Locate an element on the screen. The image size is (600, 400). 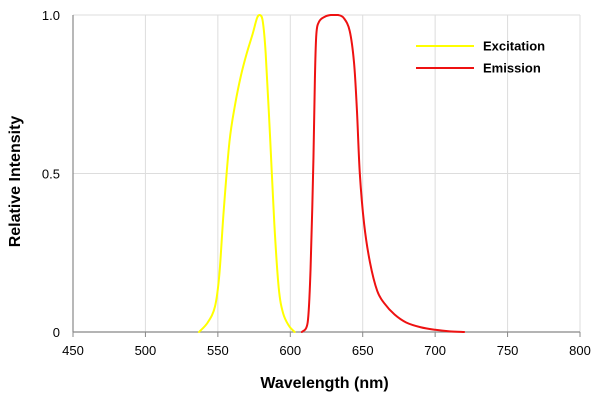
x-tick-label-600: 600 is located at coordinates (290, 350).